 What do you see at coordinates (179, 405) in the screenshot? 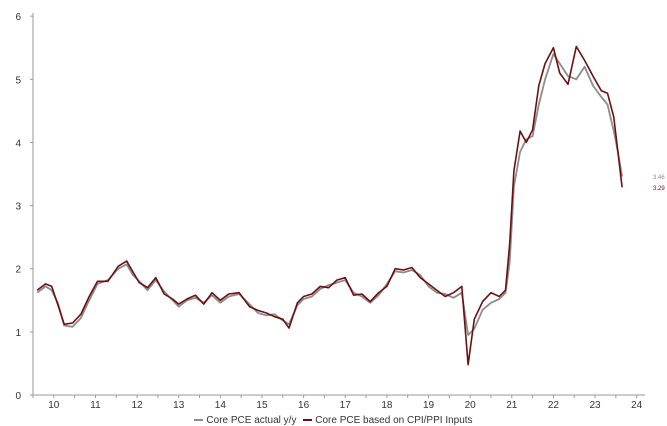
I see `x-tick-label: 13` at bounding box center [179, 405].